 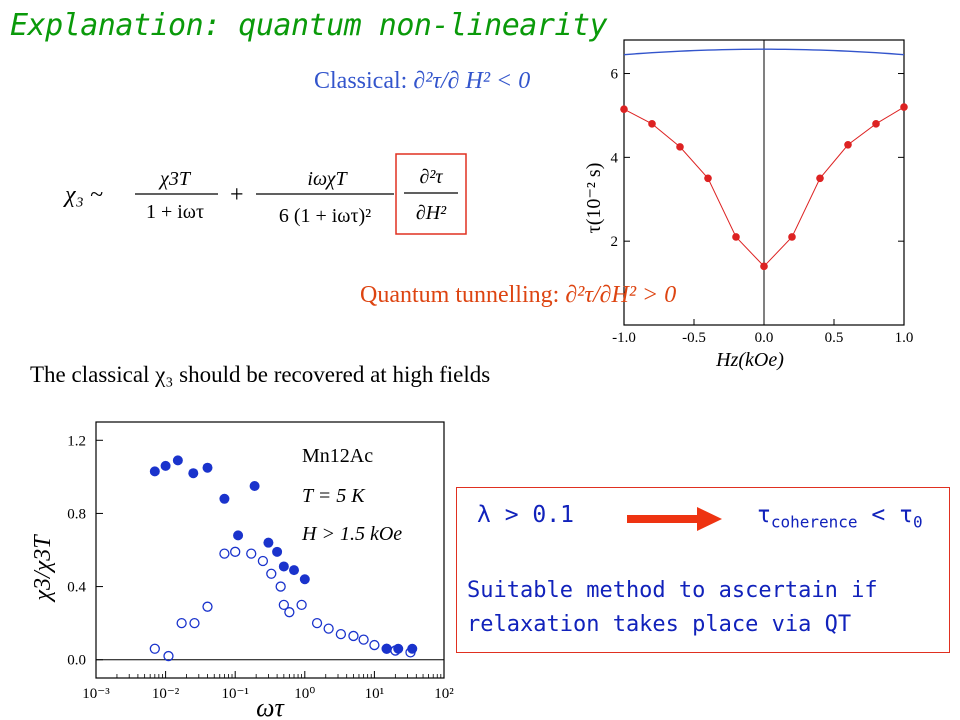 I want to click on chi-x-tick-label: 10⁻², so click(x=166, y=694).